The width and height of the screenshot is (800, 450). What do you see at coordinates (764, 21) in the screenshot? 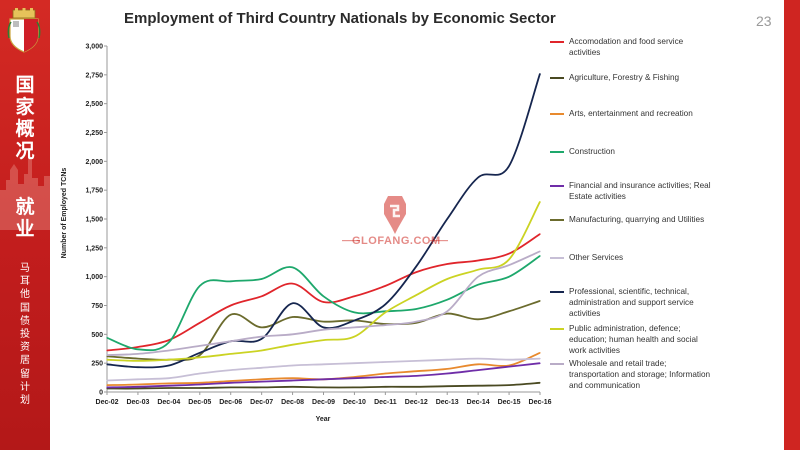
I see `page-number: 23` at bounding box center [764, 21].